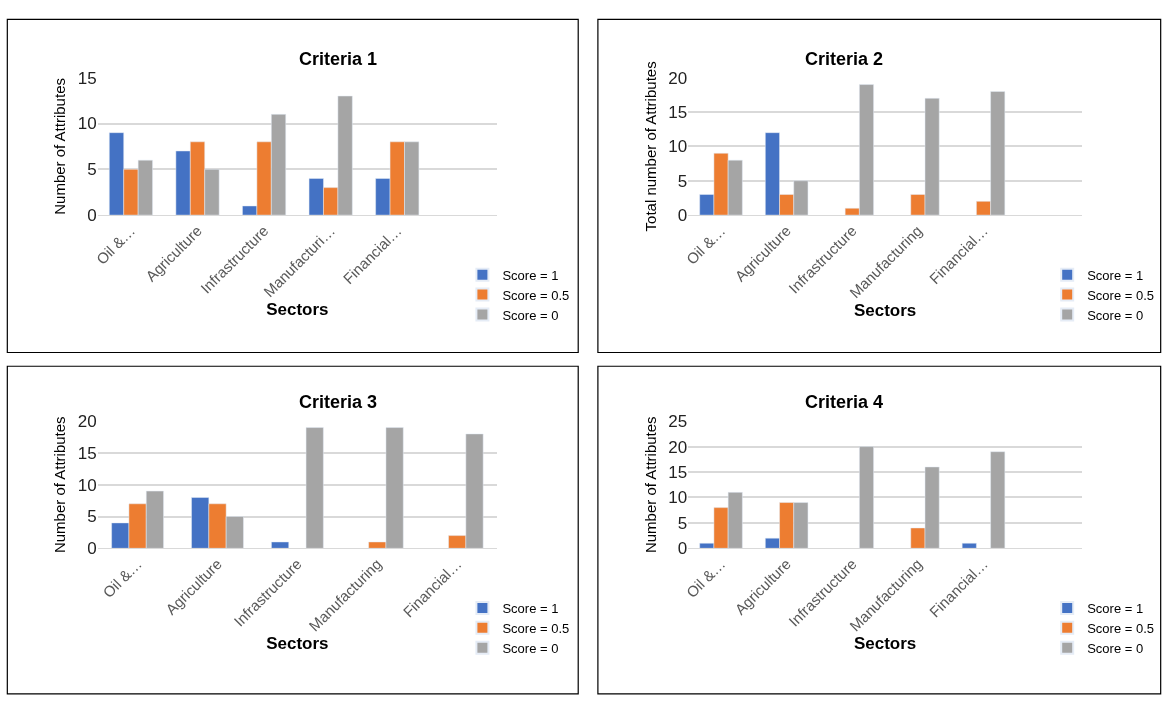 This screenshot has width=1163, height=706. I want to click on chart-title: Criteria 1, so click(338, 59).